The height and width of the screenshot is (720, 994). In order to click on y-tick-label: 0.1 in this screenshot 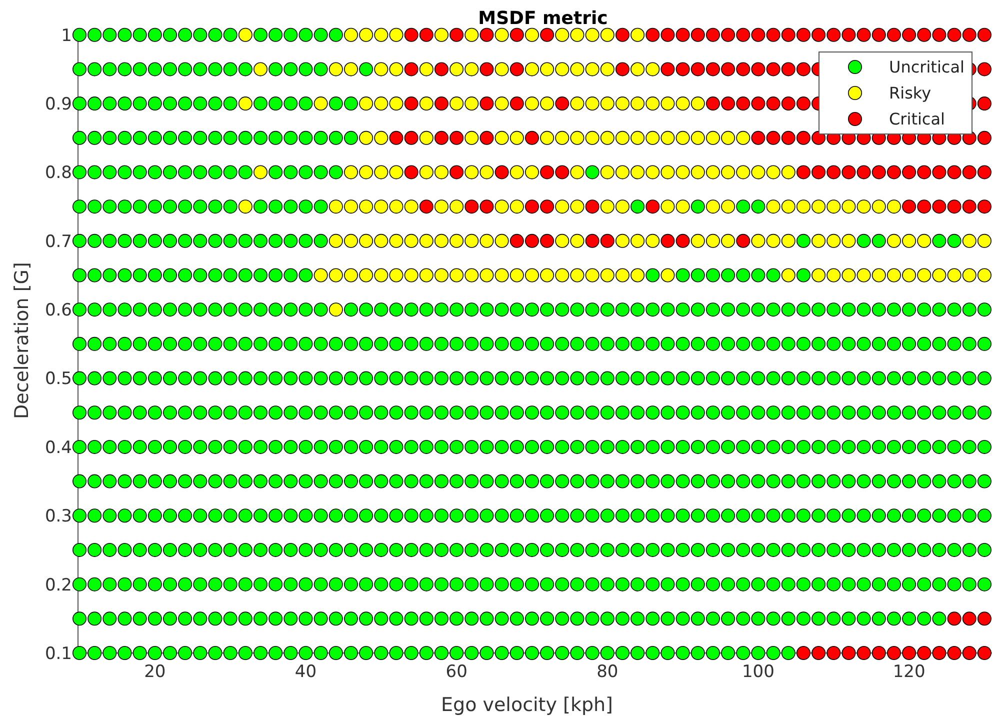, I will do `click(58, 654)`.